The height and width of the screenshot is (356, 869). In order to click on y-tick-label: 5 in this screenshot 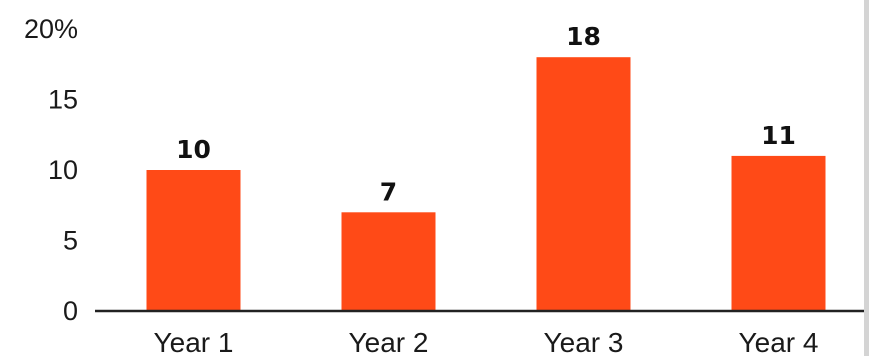, I will do `click(70, 241)`.